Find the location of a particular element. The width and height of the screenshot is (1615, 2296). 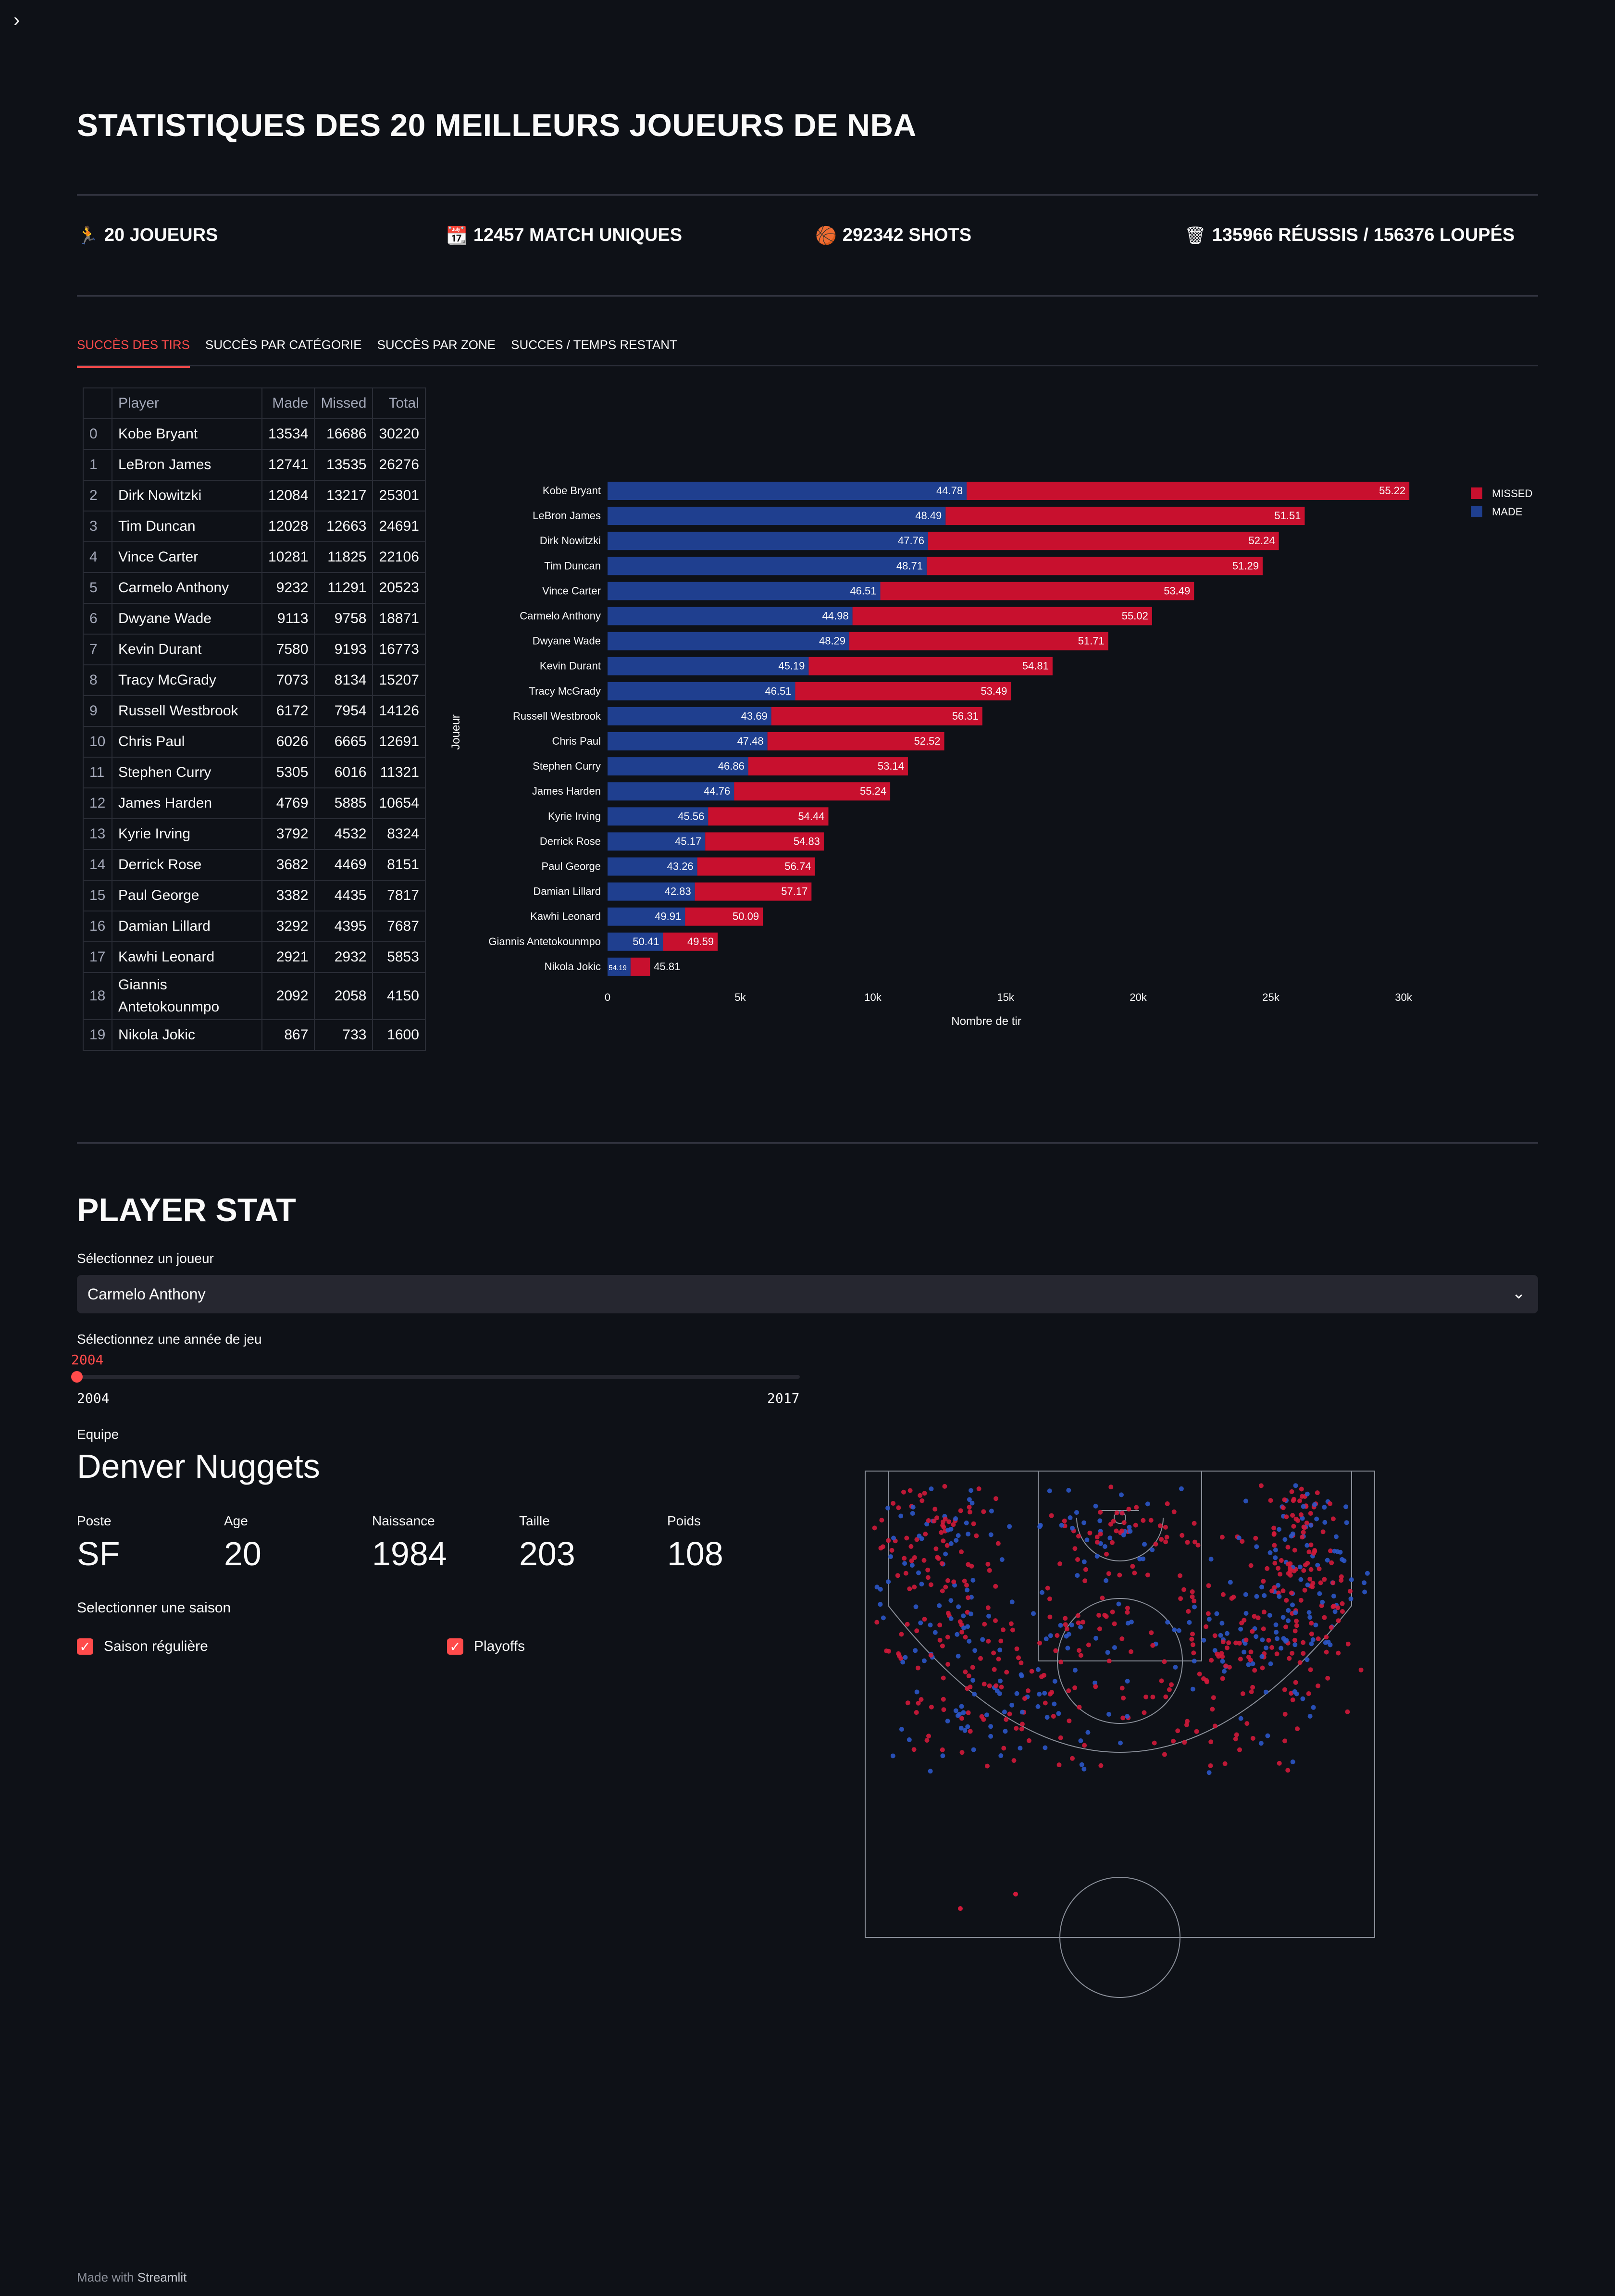

table-cell-made: 7580 is located at coordinates (288, 649).